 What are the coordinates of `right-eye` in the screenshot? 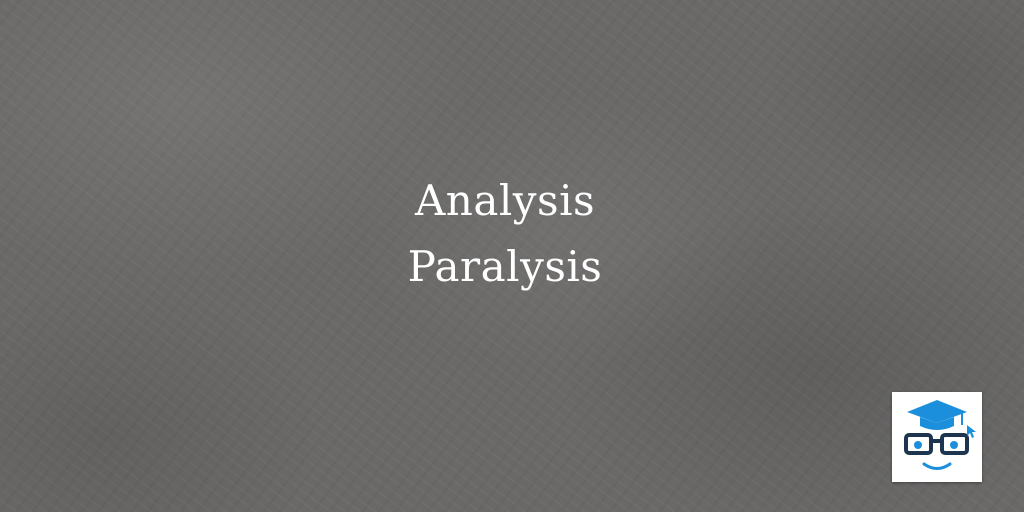 It's located at (954, 445).